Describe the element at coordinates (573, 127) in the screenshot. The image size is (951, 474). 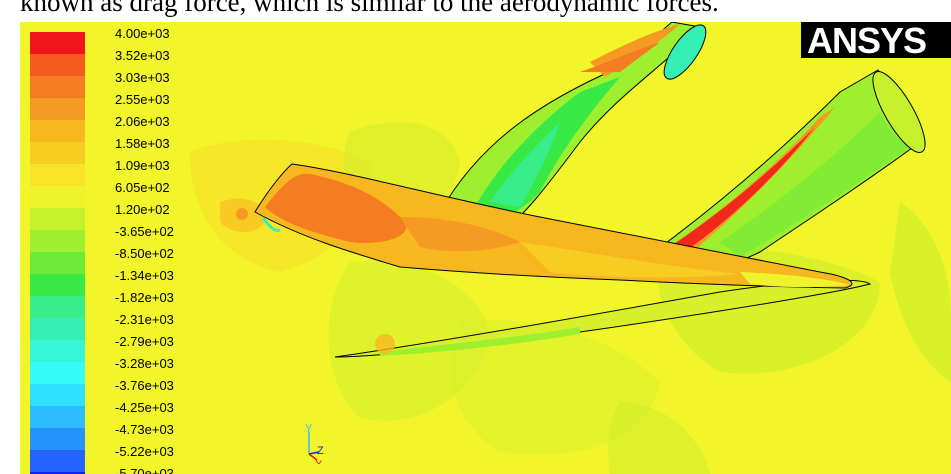
I see `blade-upper` at that location.